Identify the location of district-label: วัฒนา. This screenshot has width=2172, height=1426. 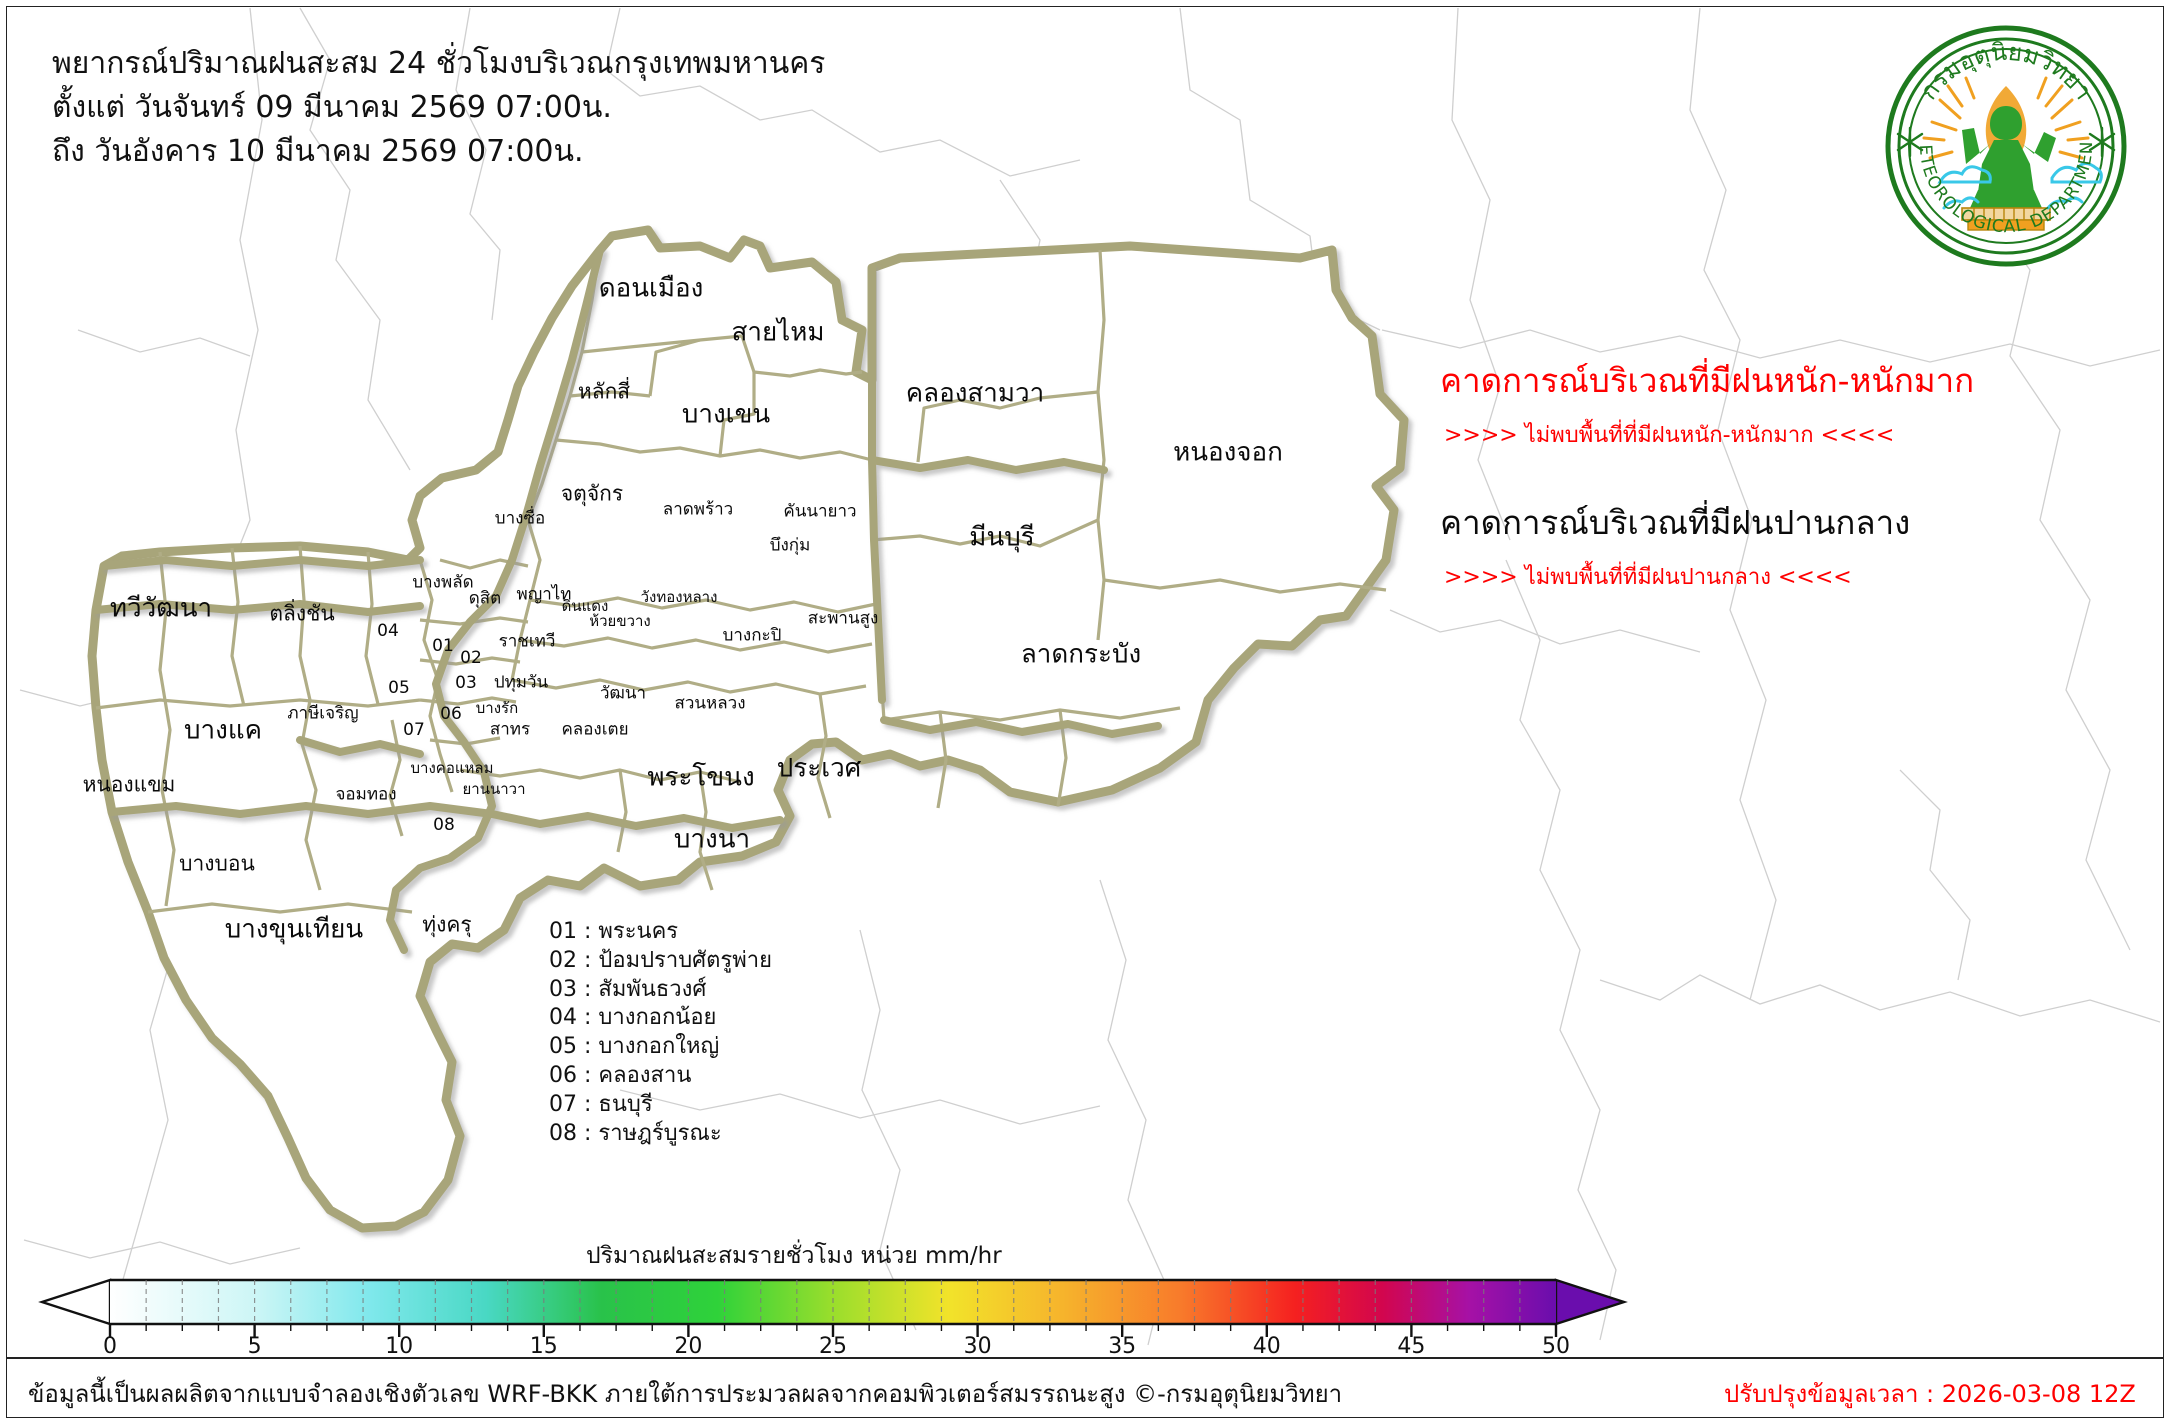
(623, 693).